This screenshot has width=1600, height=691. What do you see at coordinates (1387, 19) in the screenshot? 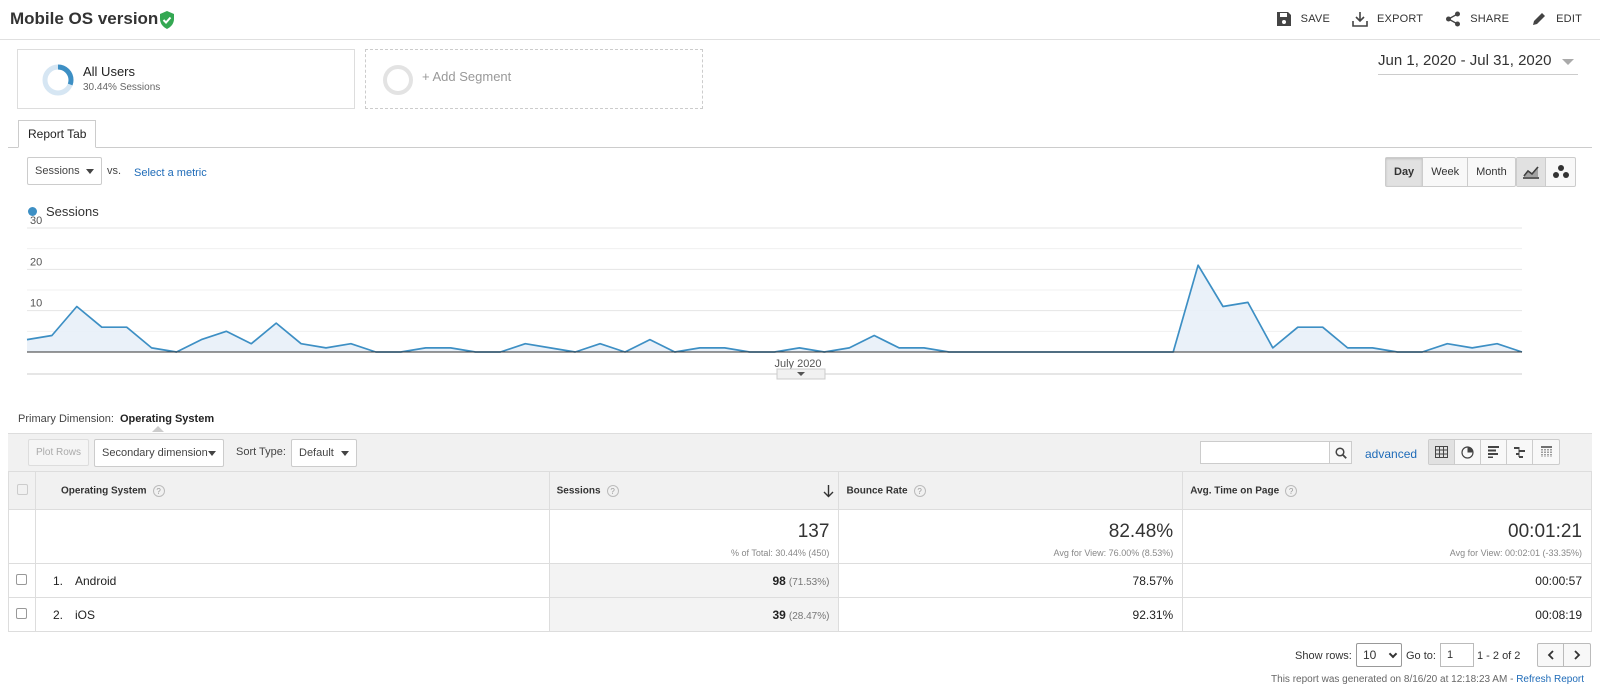
I see `export-button: EXPORT` at bounding box center [1387, 19].